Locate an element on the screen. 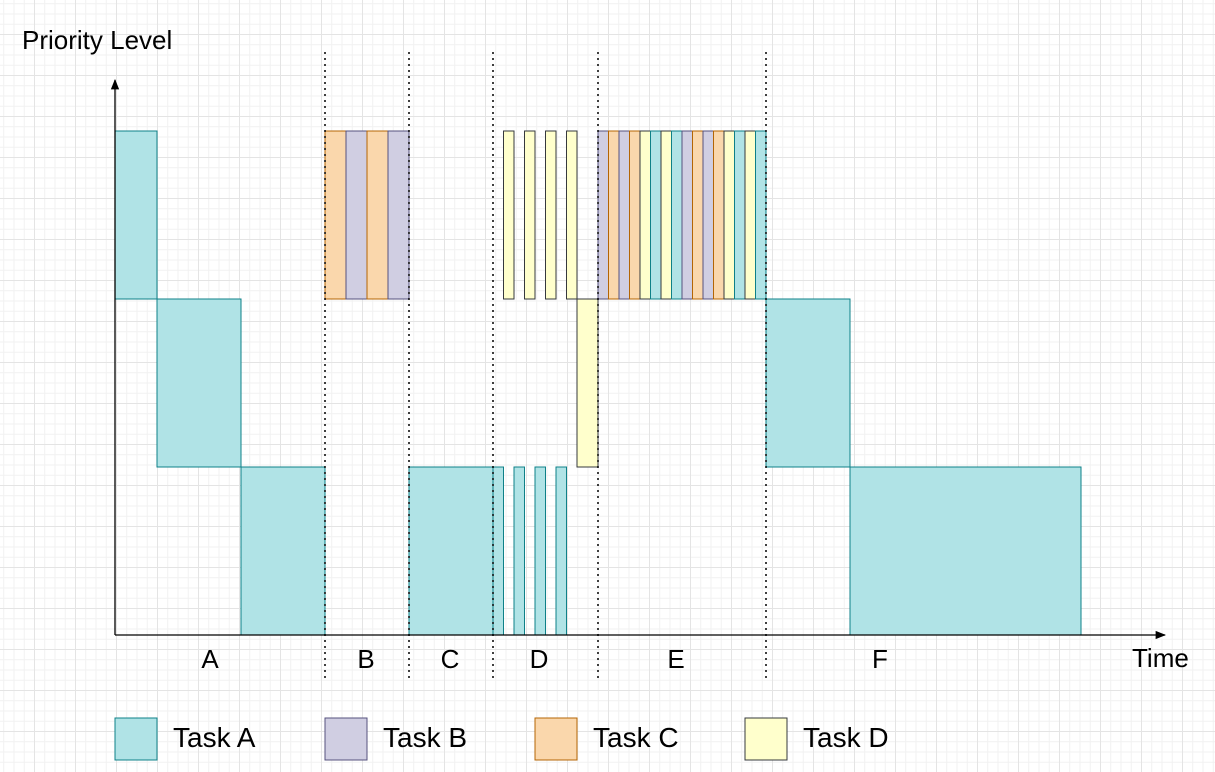  legend-swatch-task-c is located at coordinates (556, 739).